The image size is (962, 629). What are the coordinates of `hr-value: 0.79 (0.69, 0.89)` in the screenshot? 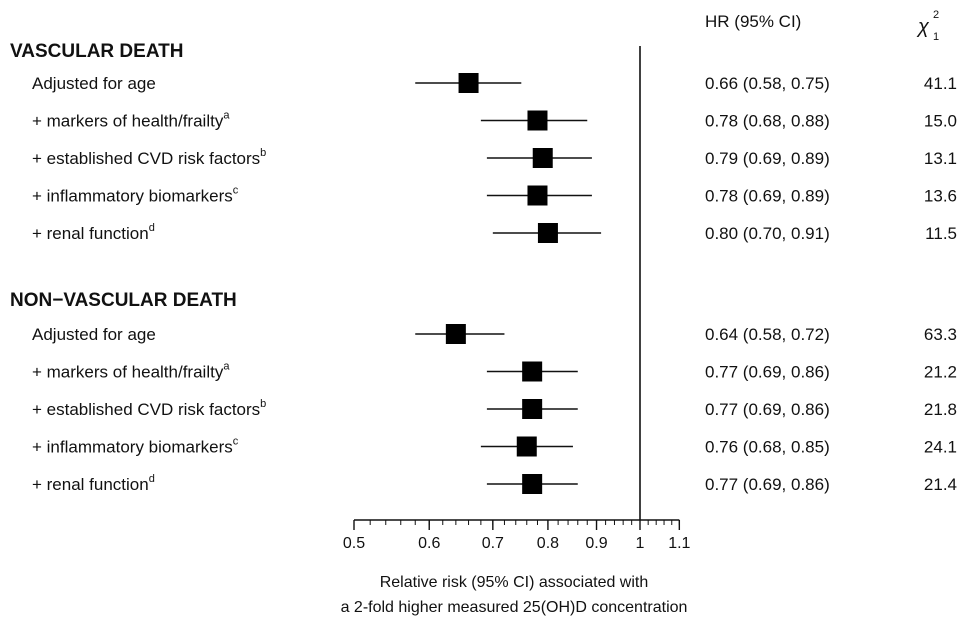 It's located at (767, 158).